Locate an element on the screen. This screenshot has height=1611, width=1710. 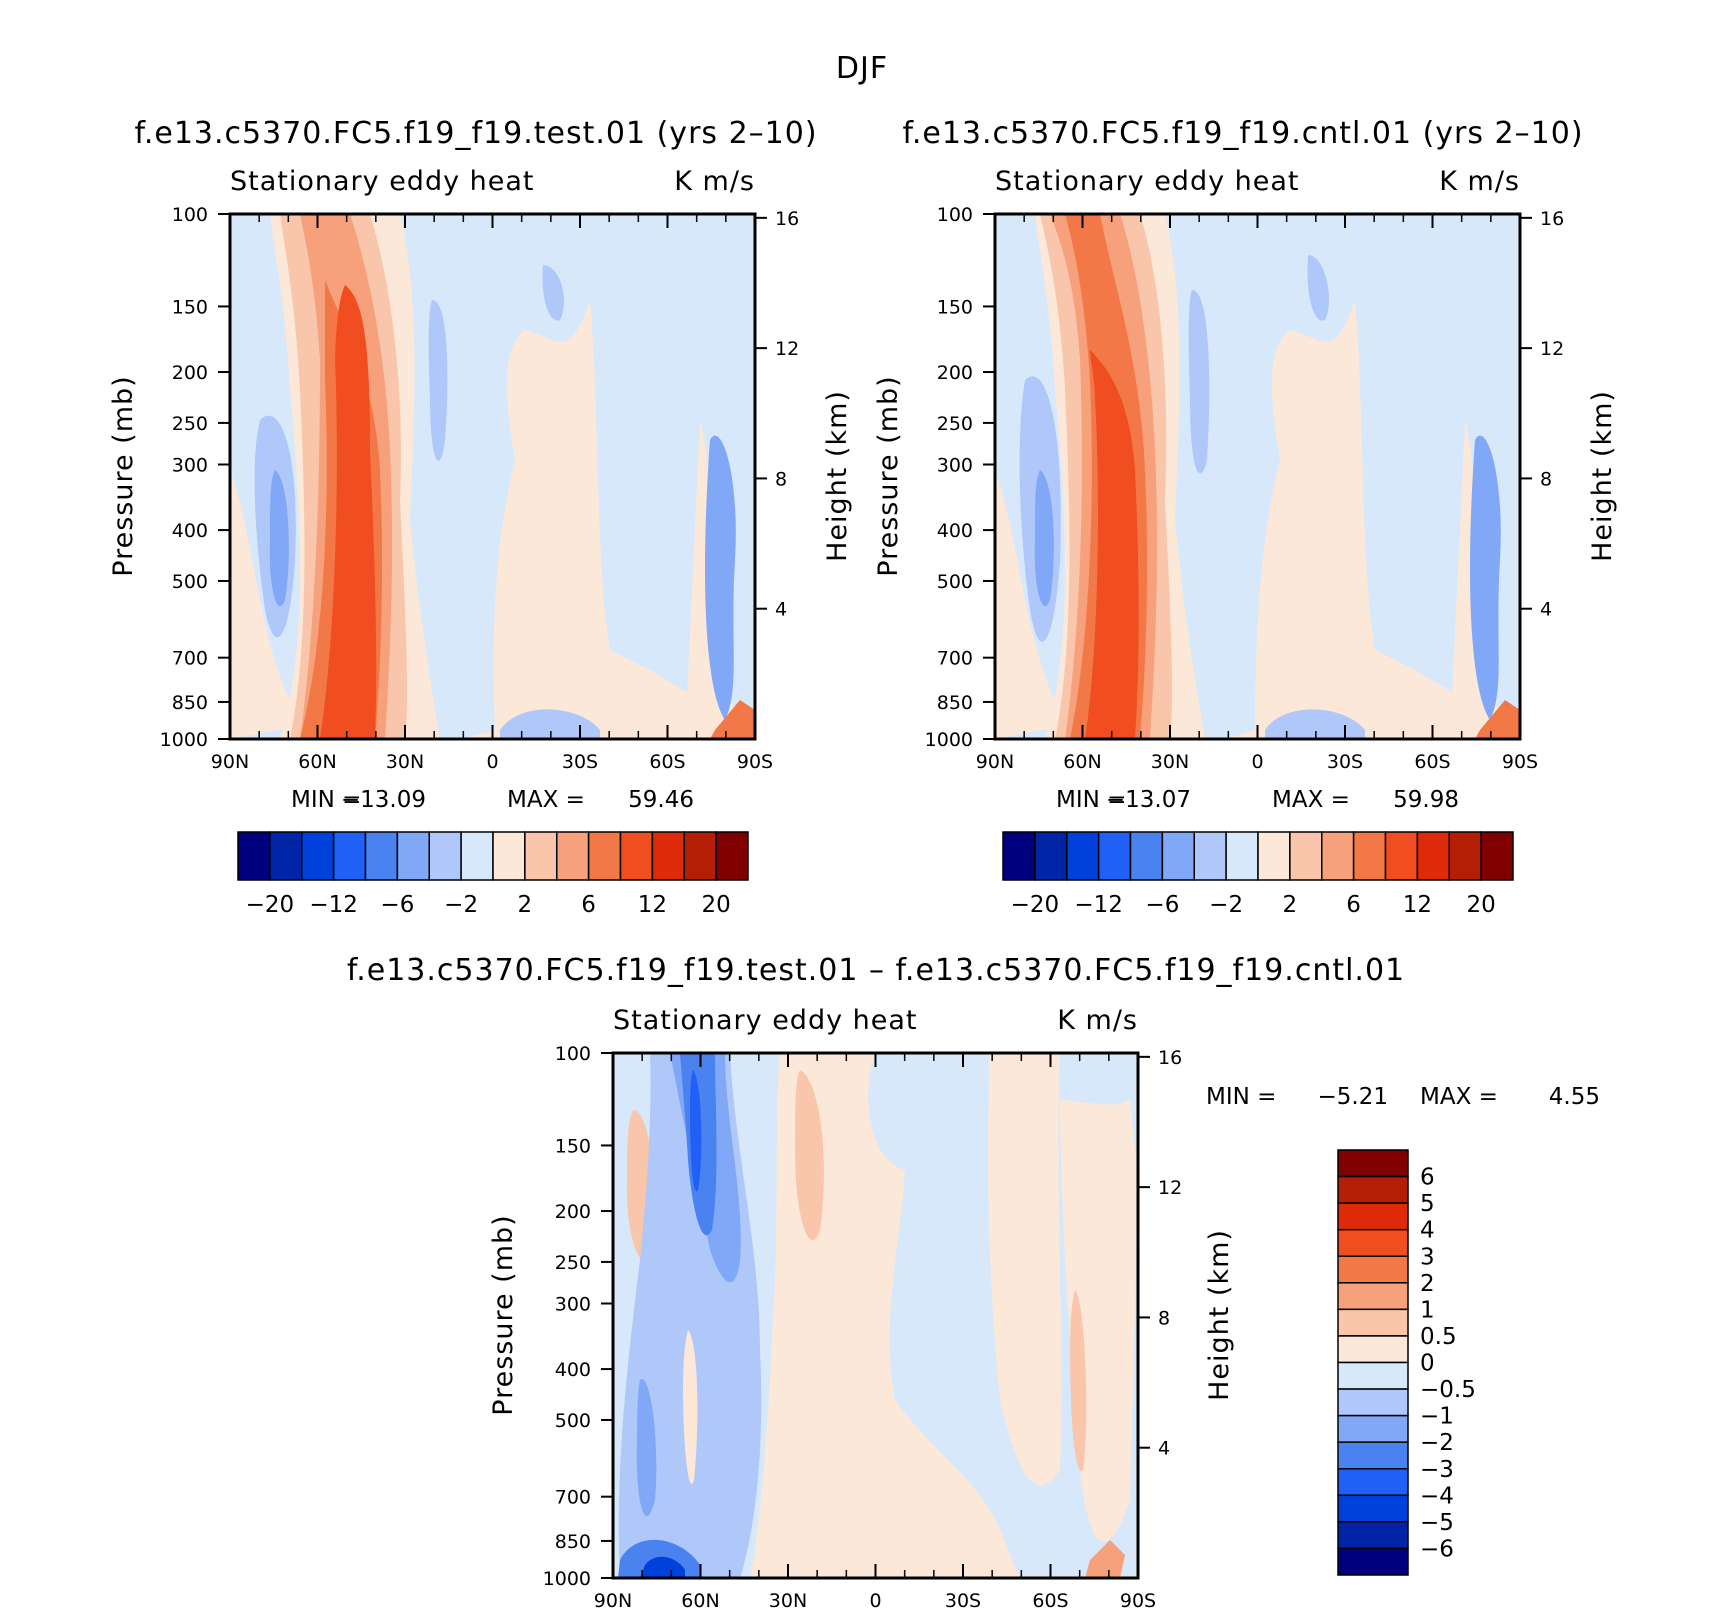
colorbar-label: −12 is located at coordinates (1098, 905).